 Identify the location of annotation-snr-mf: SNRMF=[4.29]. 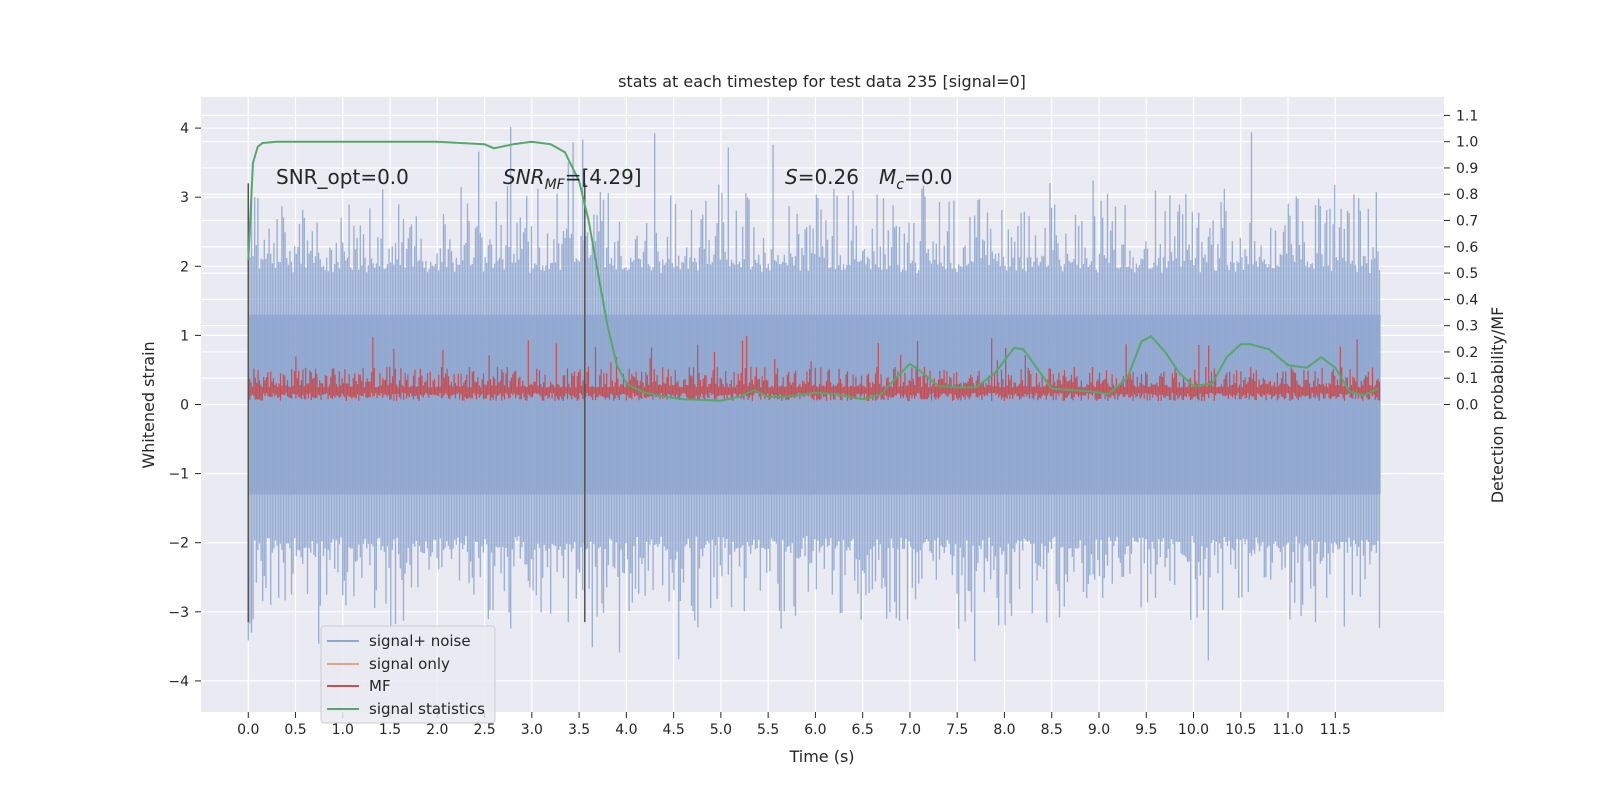
(572, 179).